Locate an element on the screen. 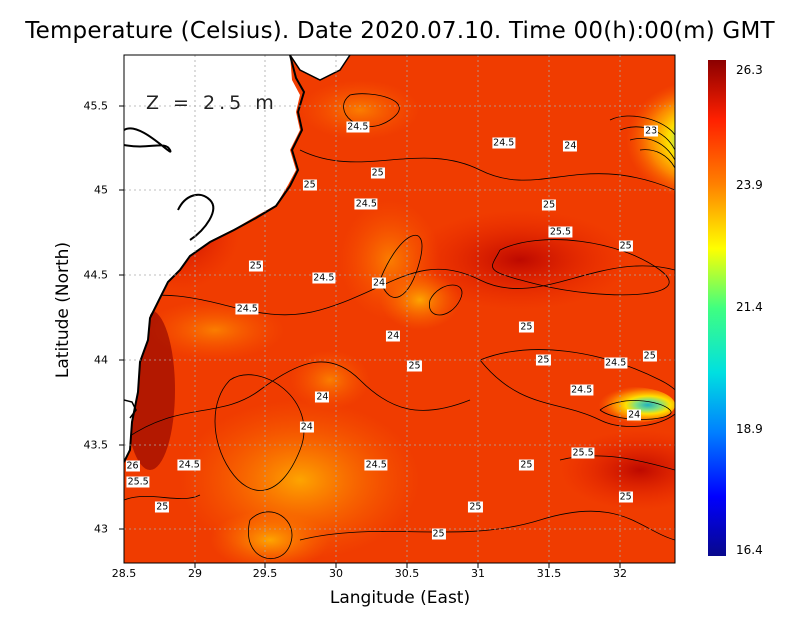  colorbar-tick: 26.3 is located at coordinates (749, 70).